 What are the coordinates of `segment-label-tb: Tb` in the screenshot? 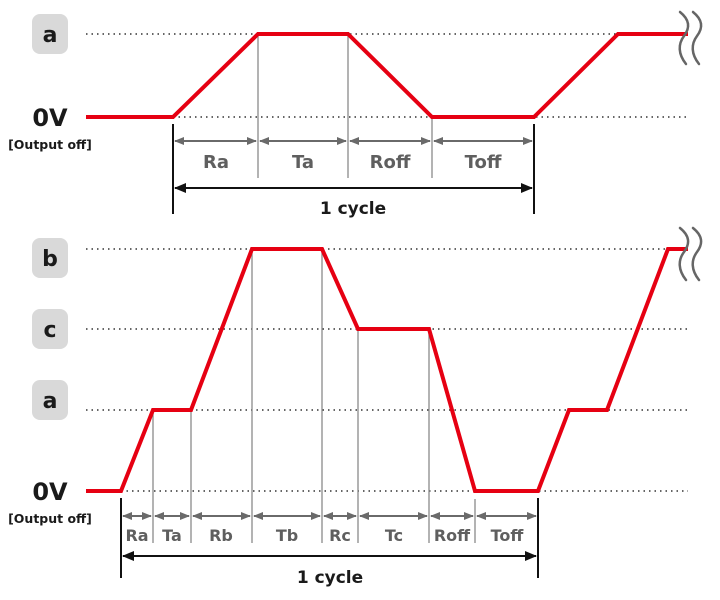 It's located at (287, 535).